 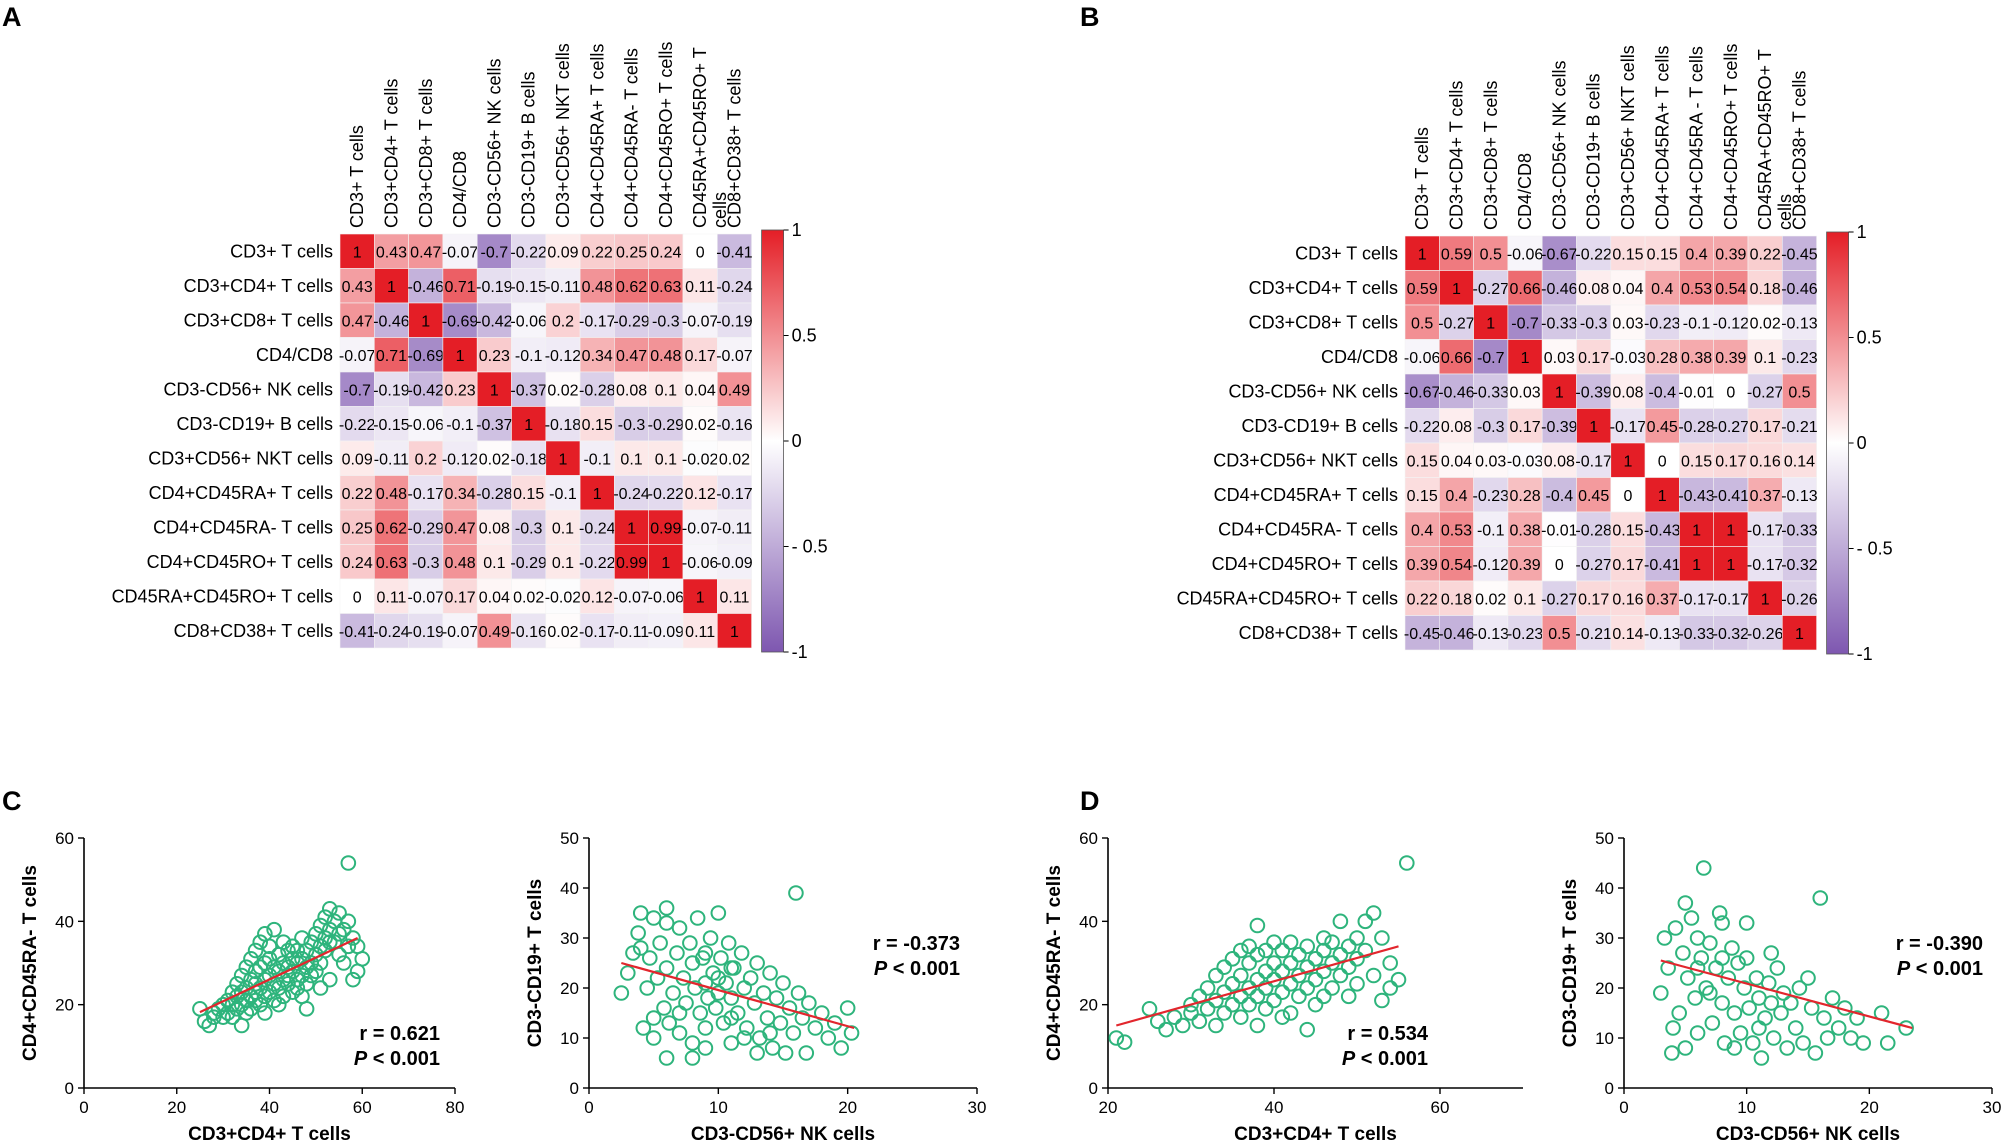 What do you see at coordinates (1524, 392) in the screenshot?
I see `cell-value: 0.03` at bounding box center [1524, 392].